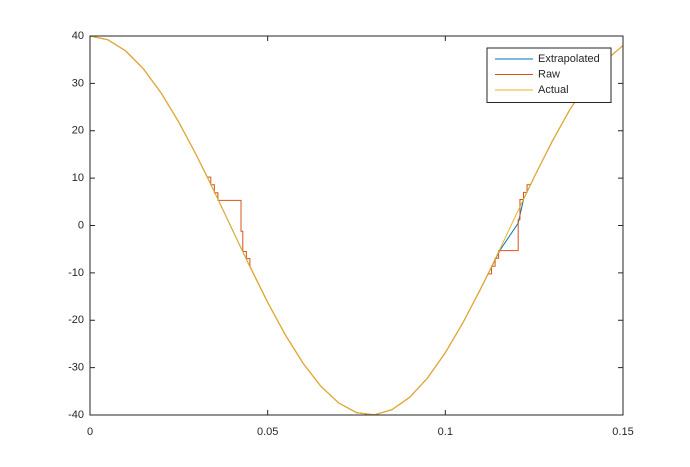 The height and width of the screenshot is (467, 690). What do you see at coordinates (267, 432) in the screenshot?
I see `x-tick-label: 0.05` at bounding box center [267, 432].